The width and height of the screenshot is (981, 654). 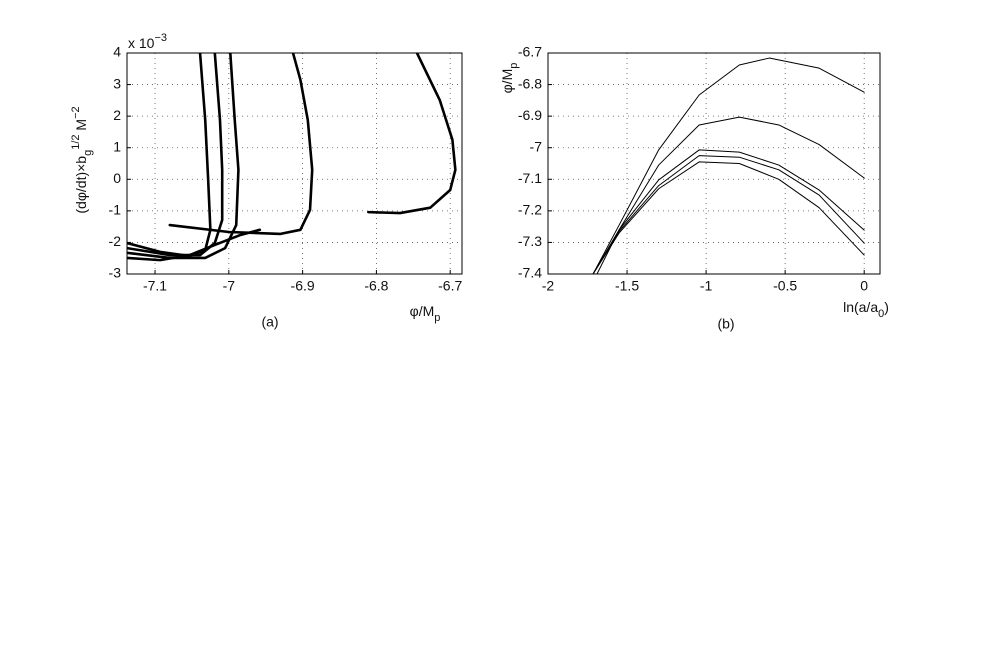 I want to click on y-axis-label: (dφ/dt)×bg1/2 M−2, so click(x=82, y=159).